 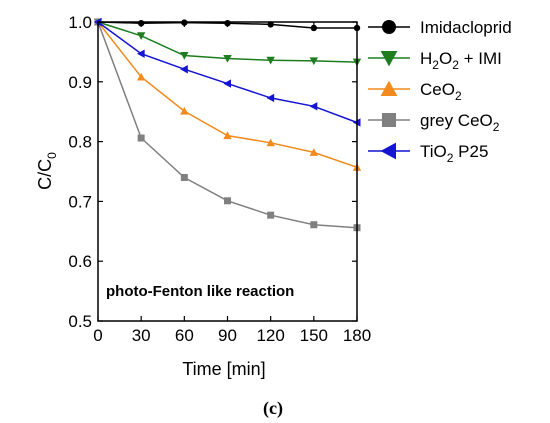 What do you see at coordinates (184, 335) in the screenshot?
I see `x-tick-label: 60` at bounding box center [184, 335].